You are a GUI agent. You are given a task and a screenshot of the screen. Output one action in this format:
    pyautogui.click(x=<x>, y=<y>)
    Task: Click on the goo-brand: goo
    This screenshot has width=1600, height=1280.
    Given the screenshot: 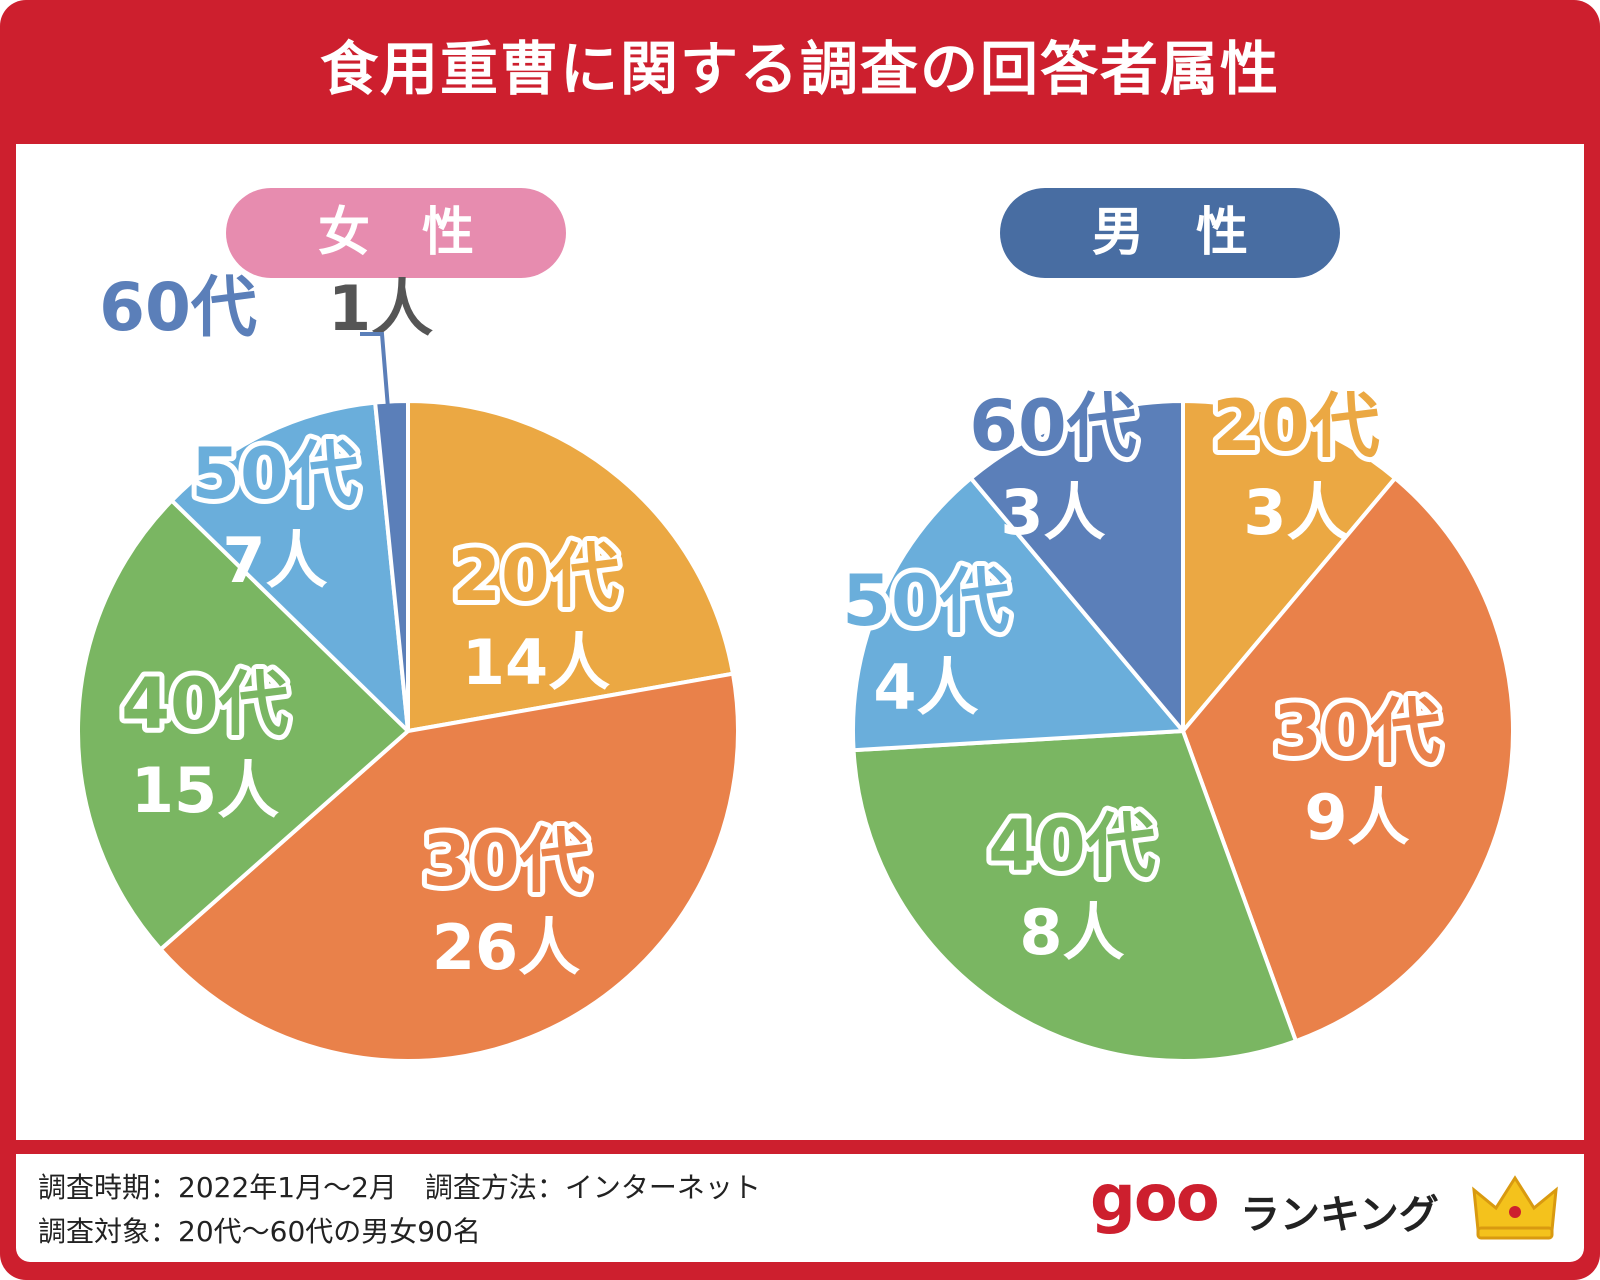 What is the action you would take?
    pyautogui.click(x=1155, y=1199)
    